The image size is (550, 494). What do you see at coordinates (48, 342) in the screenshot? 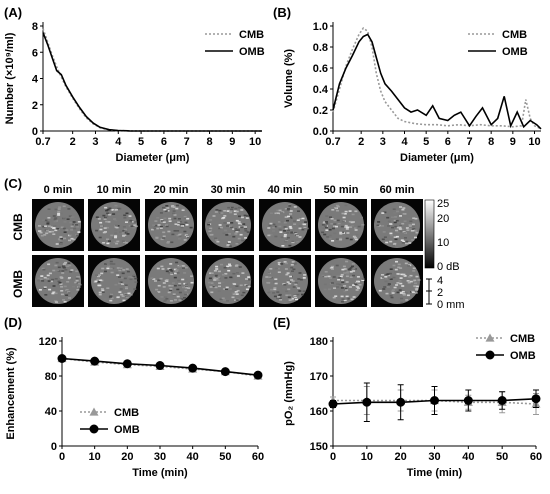
I see `y-tick-label: 120` at bounding box center [48, 342].